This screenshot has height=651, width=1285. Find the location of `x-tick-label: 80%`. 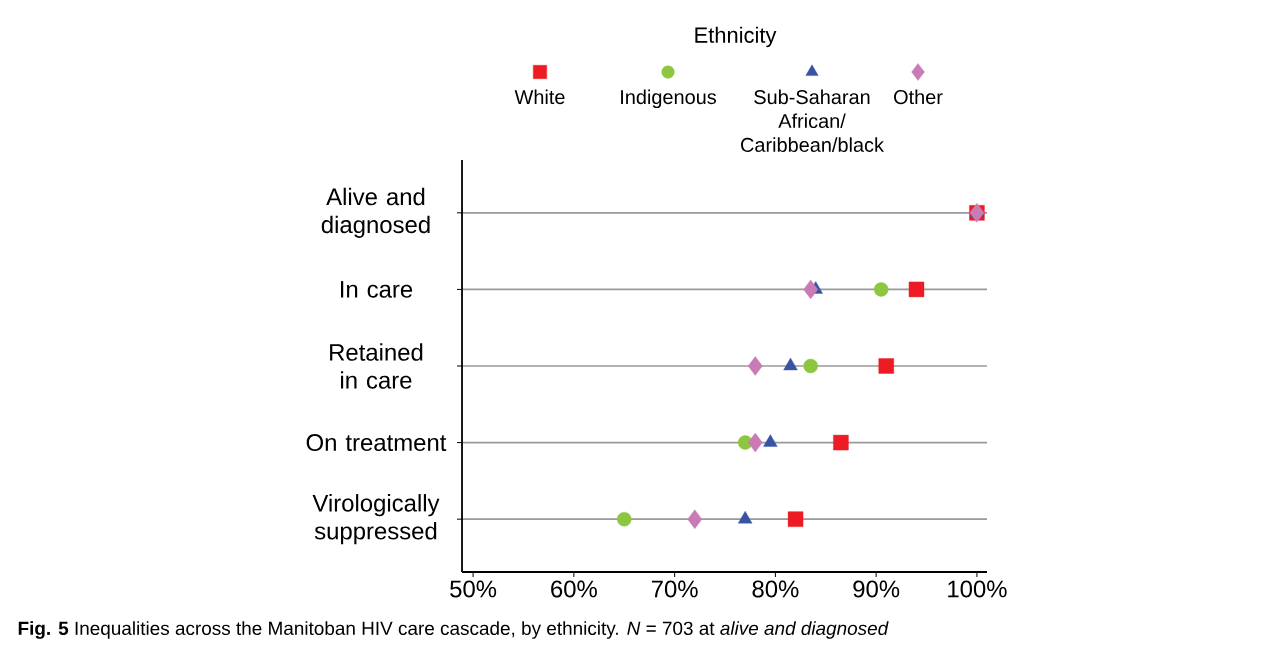

x-tick-label: 80% is located at coordinates (775, 589).